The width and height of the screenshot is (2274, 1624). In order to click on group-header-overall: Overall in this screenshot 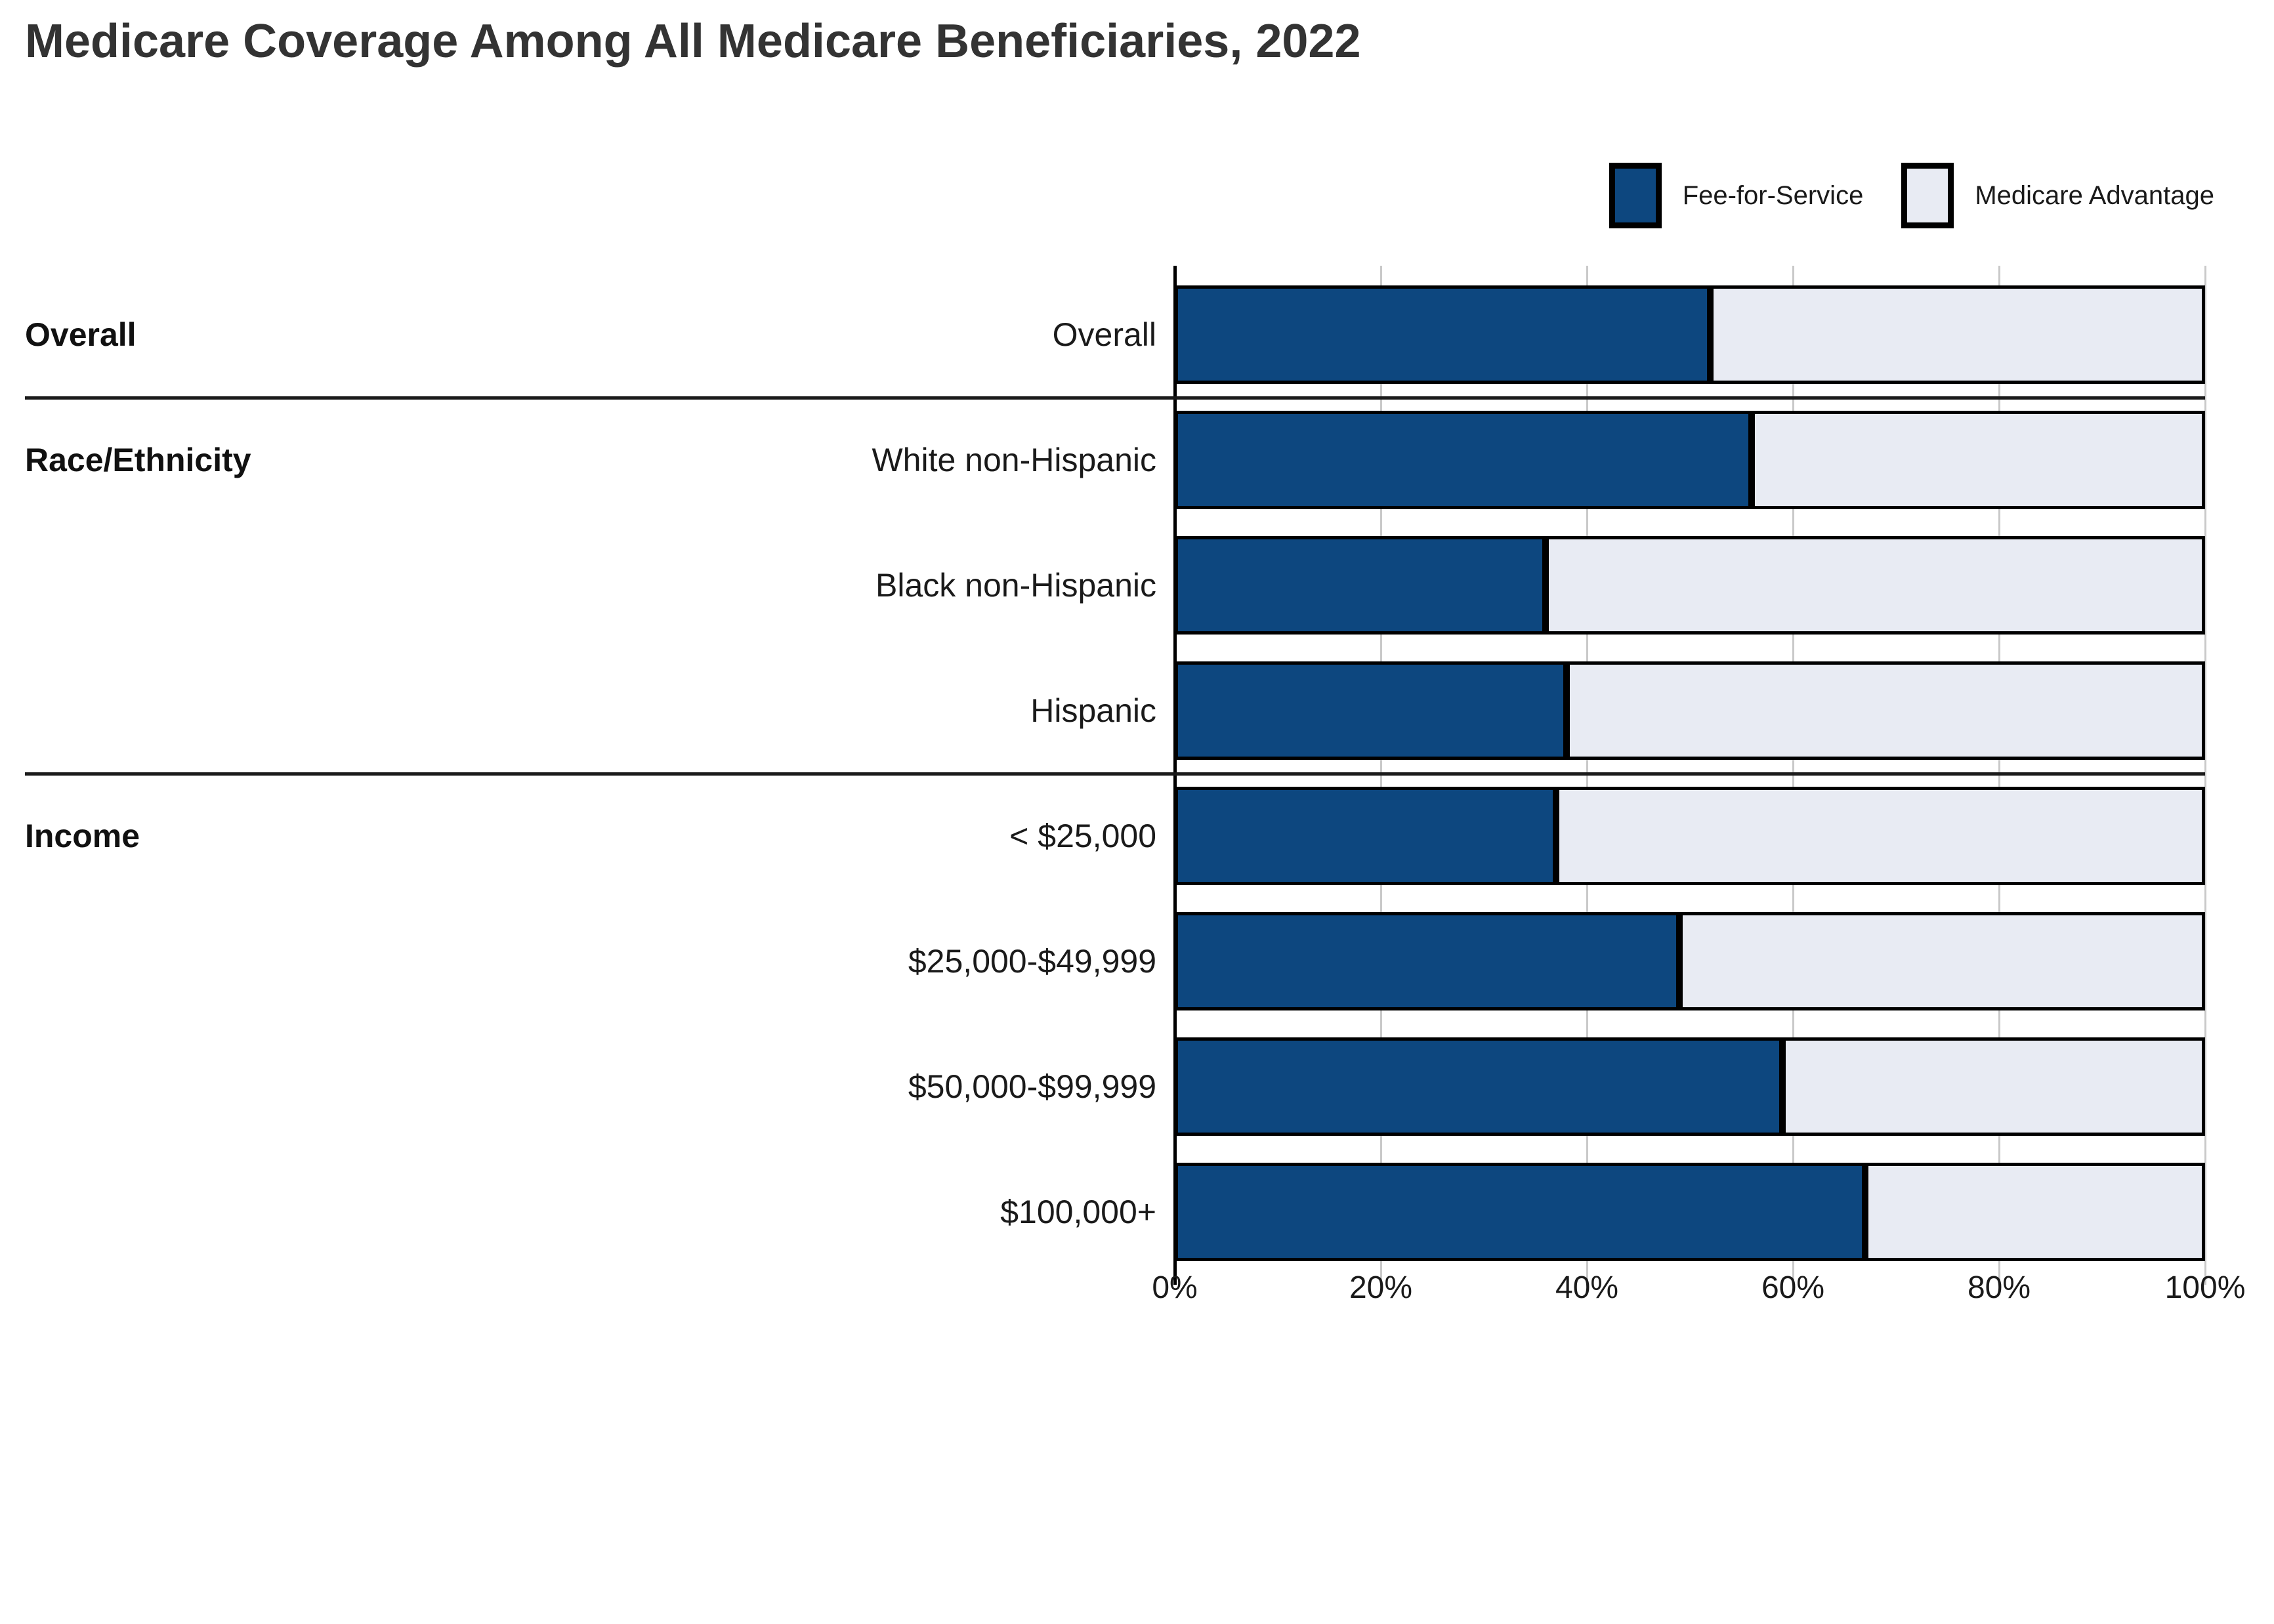, I will do `click(81, 335)`.